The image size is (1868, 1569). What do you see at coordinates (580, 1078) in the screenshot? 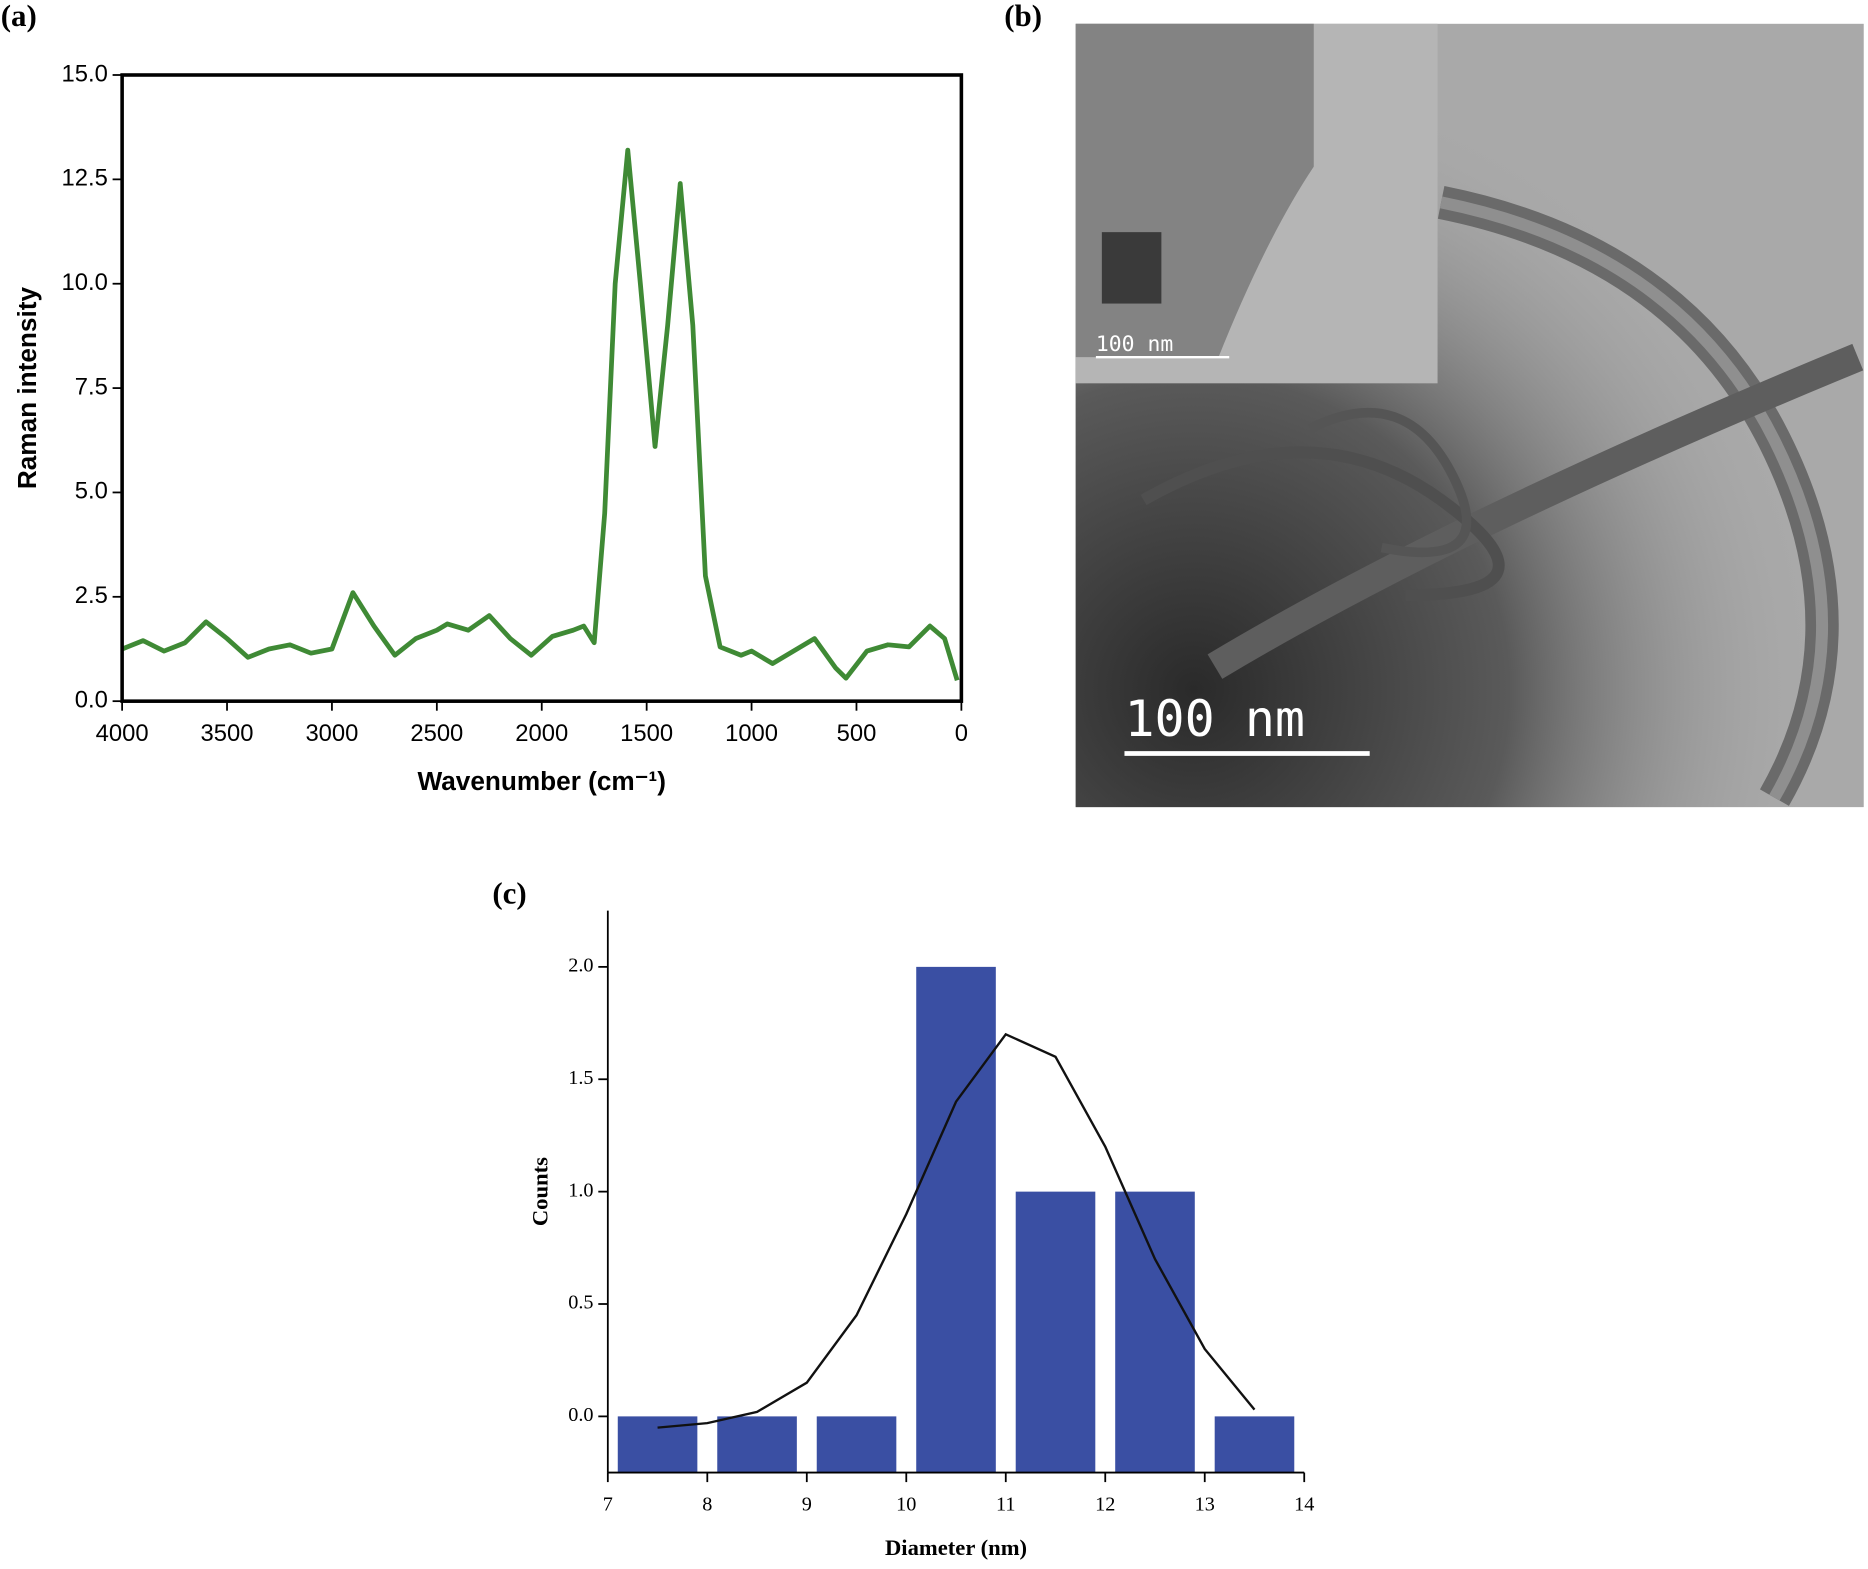
I see `y-tick-label: 1.5` at bounding box center [580, 1078].